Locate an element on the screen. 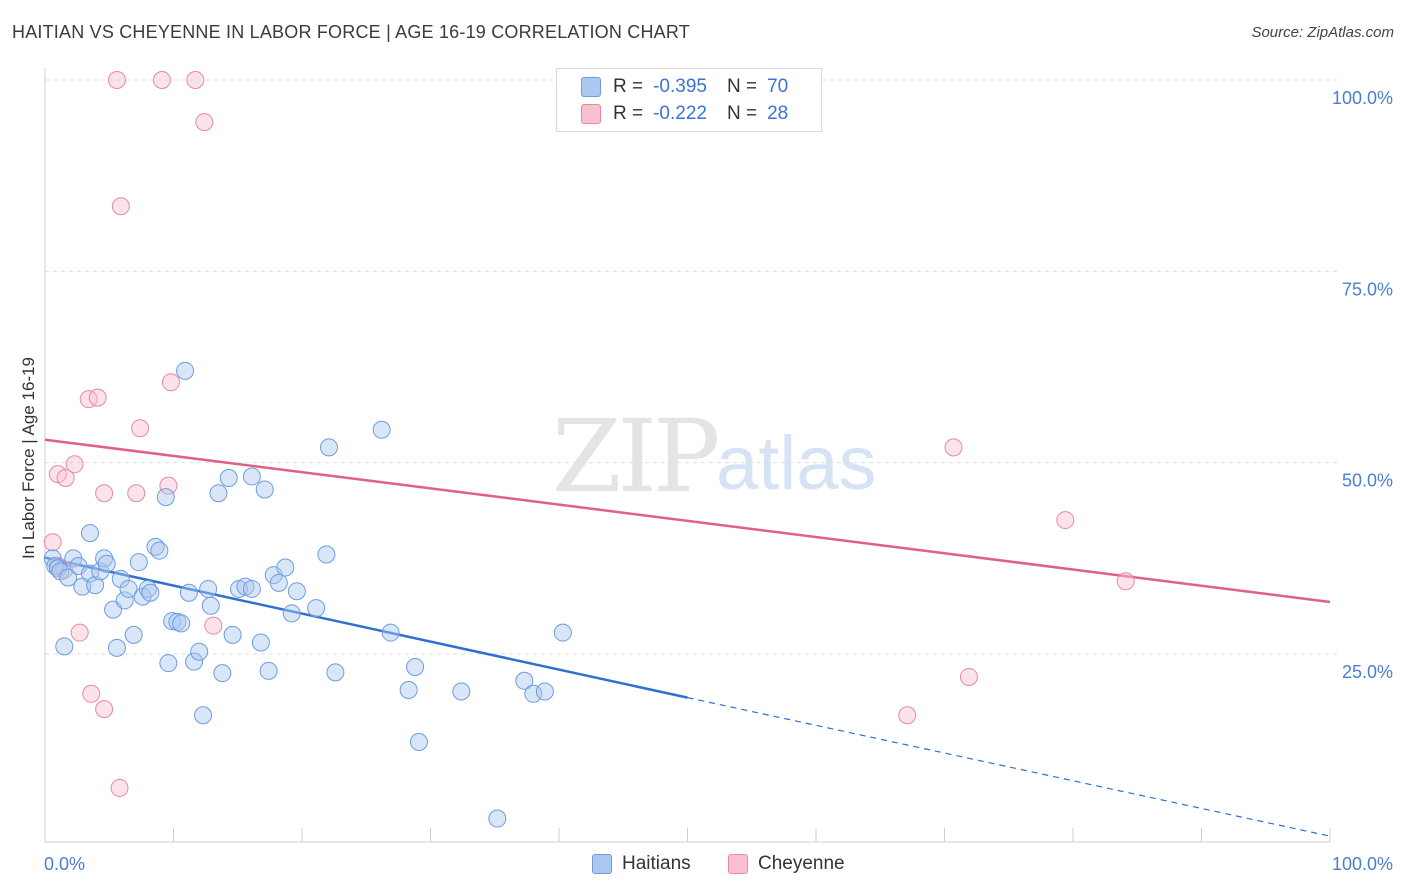 Image resolution: width=1406 pixels, height=892 pixels. cheyenne-legend-swatch is located at coordinates (738, 864).